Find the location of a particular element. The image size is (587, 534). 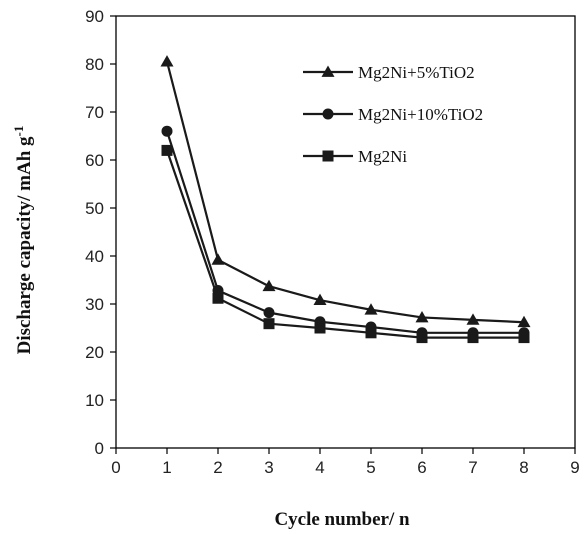

legend-label: Mg2Ni is located at coordinates (382, 156).